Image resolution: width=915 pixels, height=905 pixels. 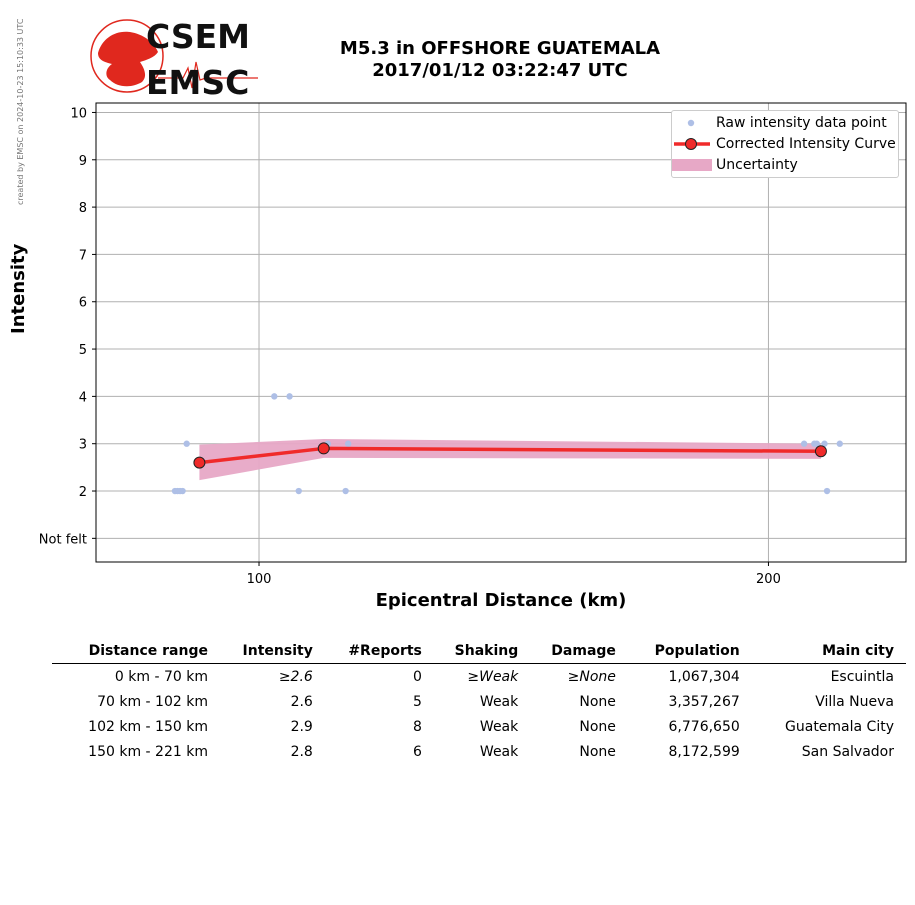 I want to click on uncertainty-band, so click(x=510, y=459).